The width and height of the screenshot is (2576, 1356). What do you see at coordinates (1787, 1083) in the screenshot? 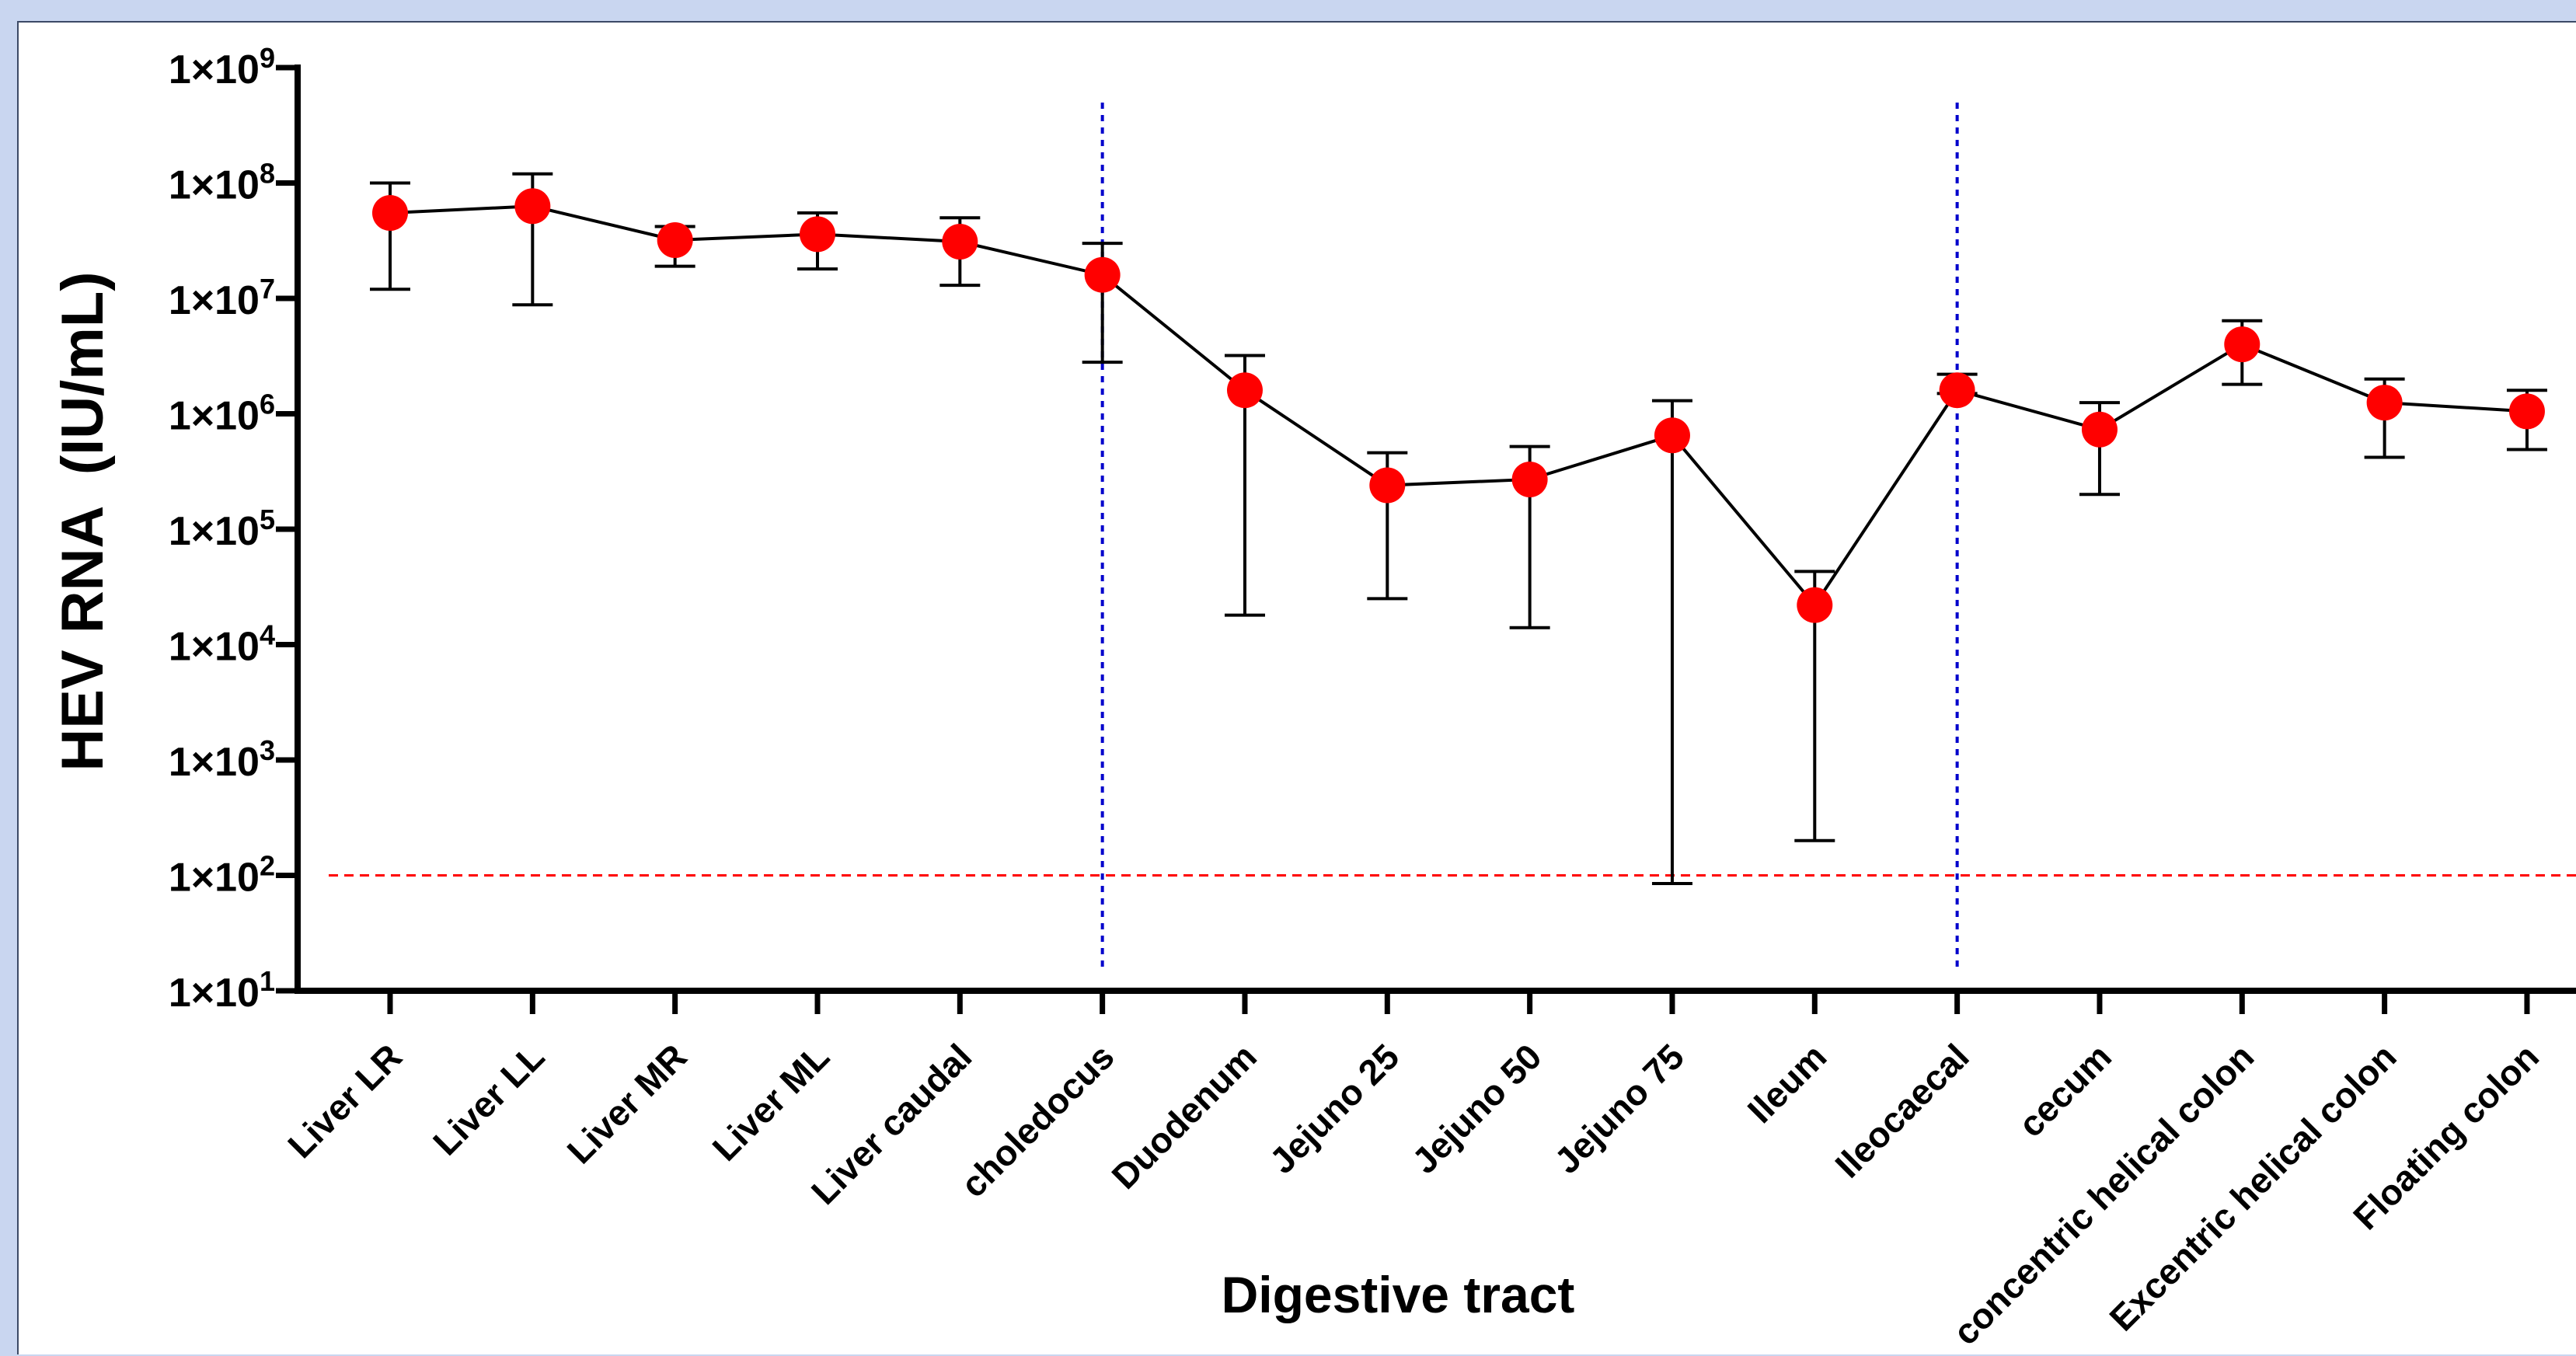
I see `x-tick-label: Ileum` at bounding box center [1787, 1083].